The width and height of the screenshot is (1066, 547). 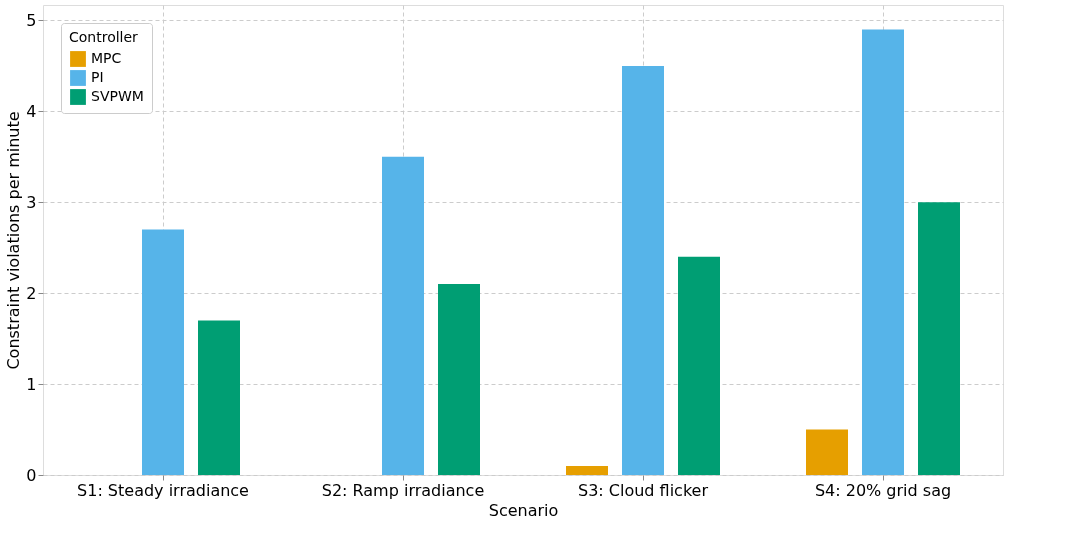 I want to click on y-tick-label: 1, so click(x=31, y=384).